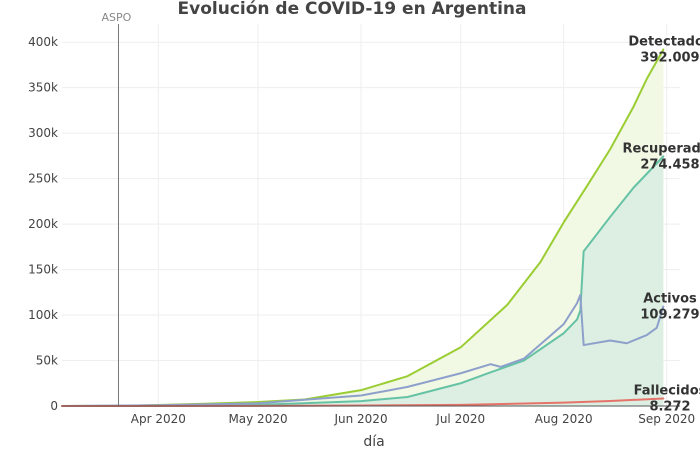  Describe the element at coordinates (43, 315) in the screenshot. I see `y-tick-label: 100k` at that location.